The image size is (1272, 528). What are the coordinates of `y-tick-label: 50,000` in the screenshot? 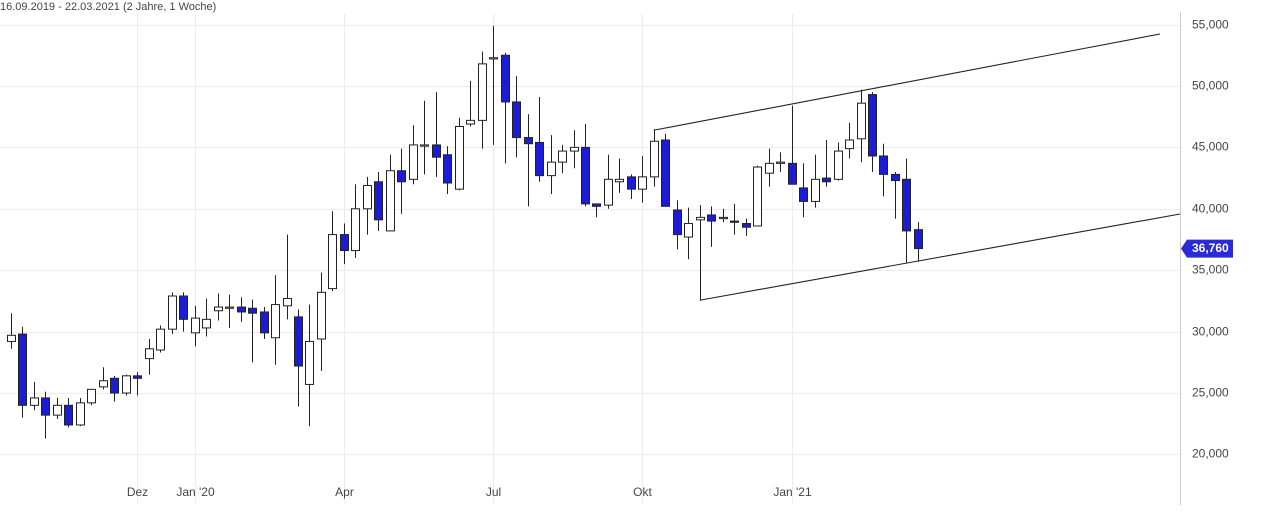 It's located at (1210, 86).